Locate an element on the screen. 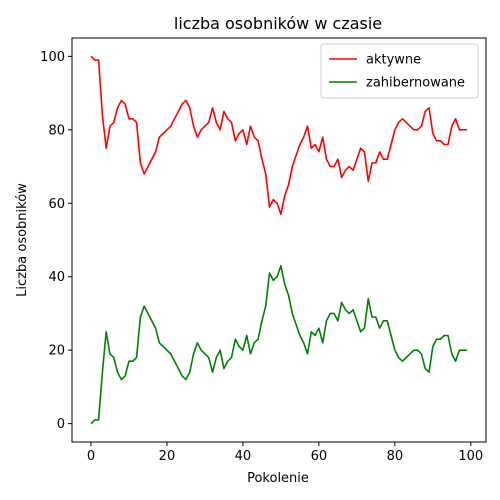 The width and height of the screenshot is (500, 500). y-tick-label: 20 is located at coordinates (56, 351).